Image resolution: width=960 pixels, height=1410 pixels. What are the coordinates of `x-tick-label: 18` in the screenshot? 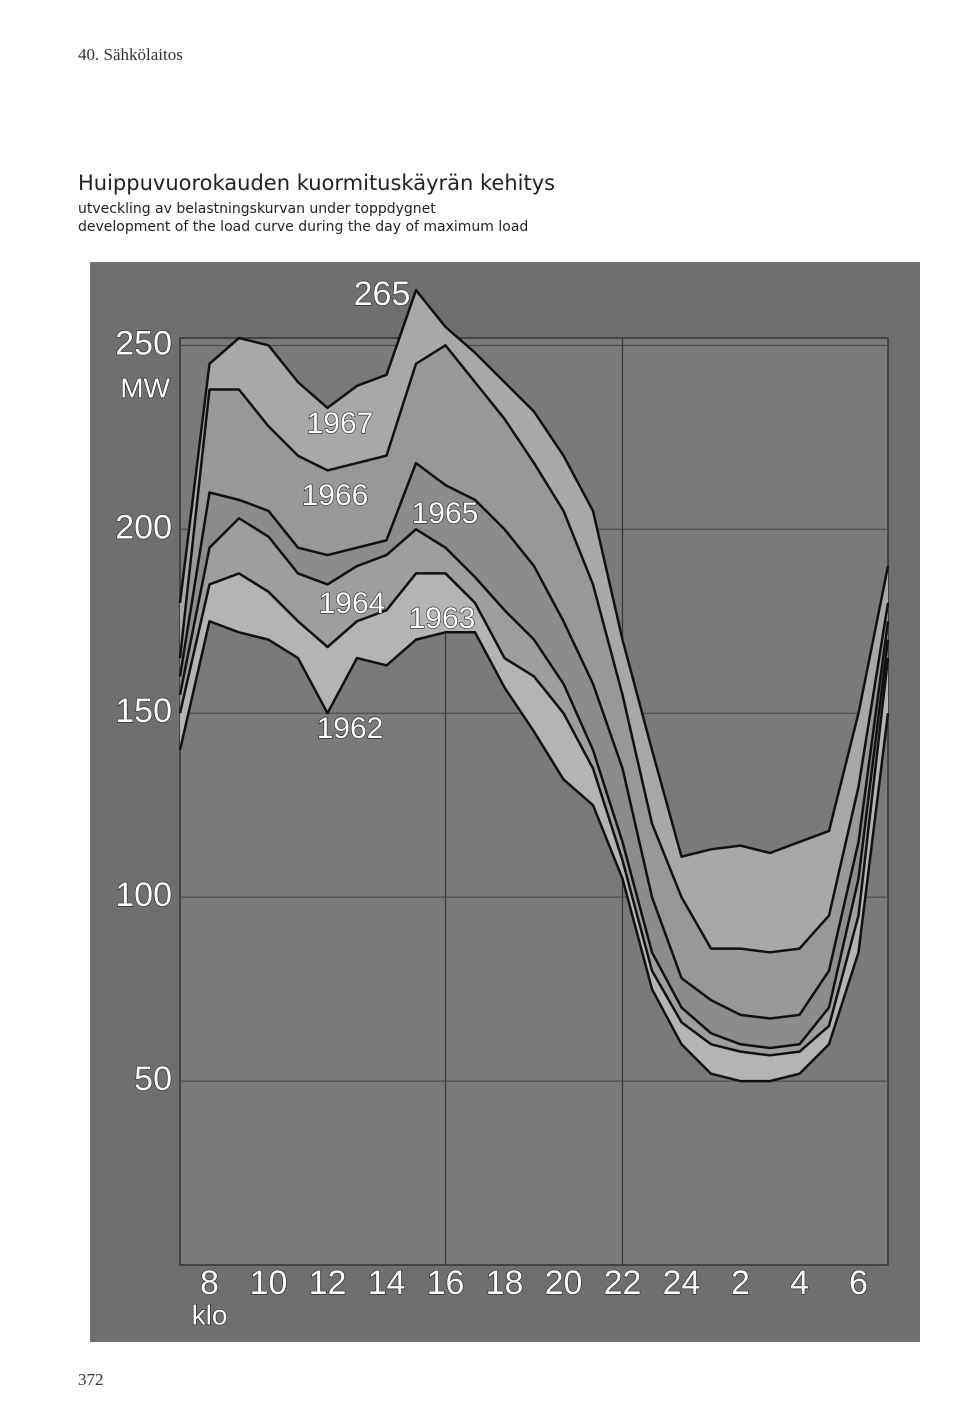 It's located at (505, 1283).